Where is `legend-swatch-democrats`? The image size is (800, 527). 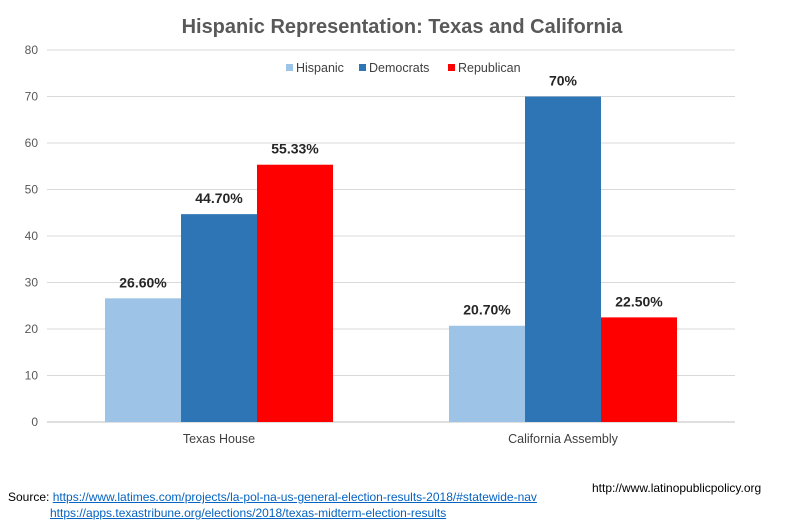
legend-swatch-democrats is located at coordinates (362, 67).